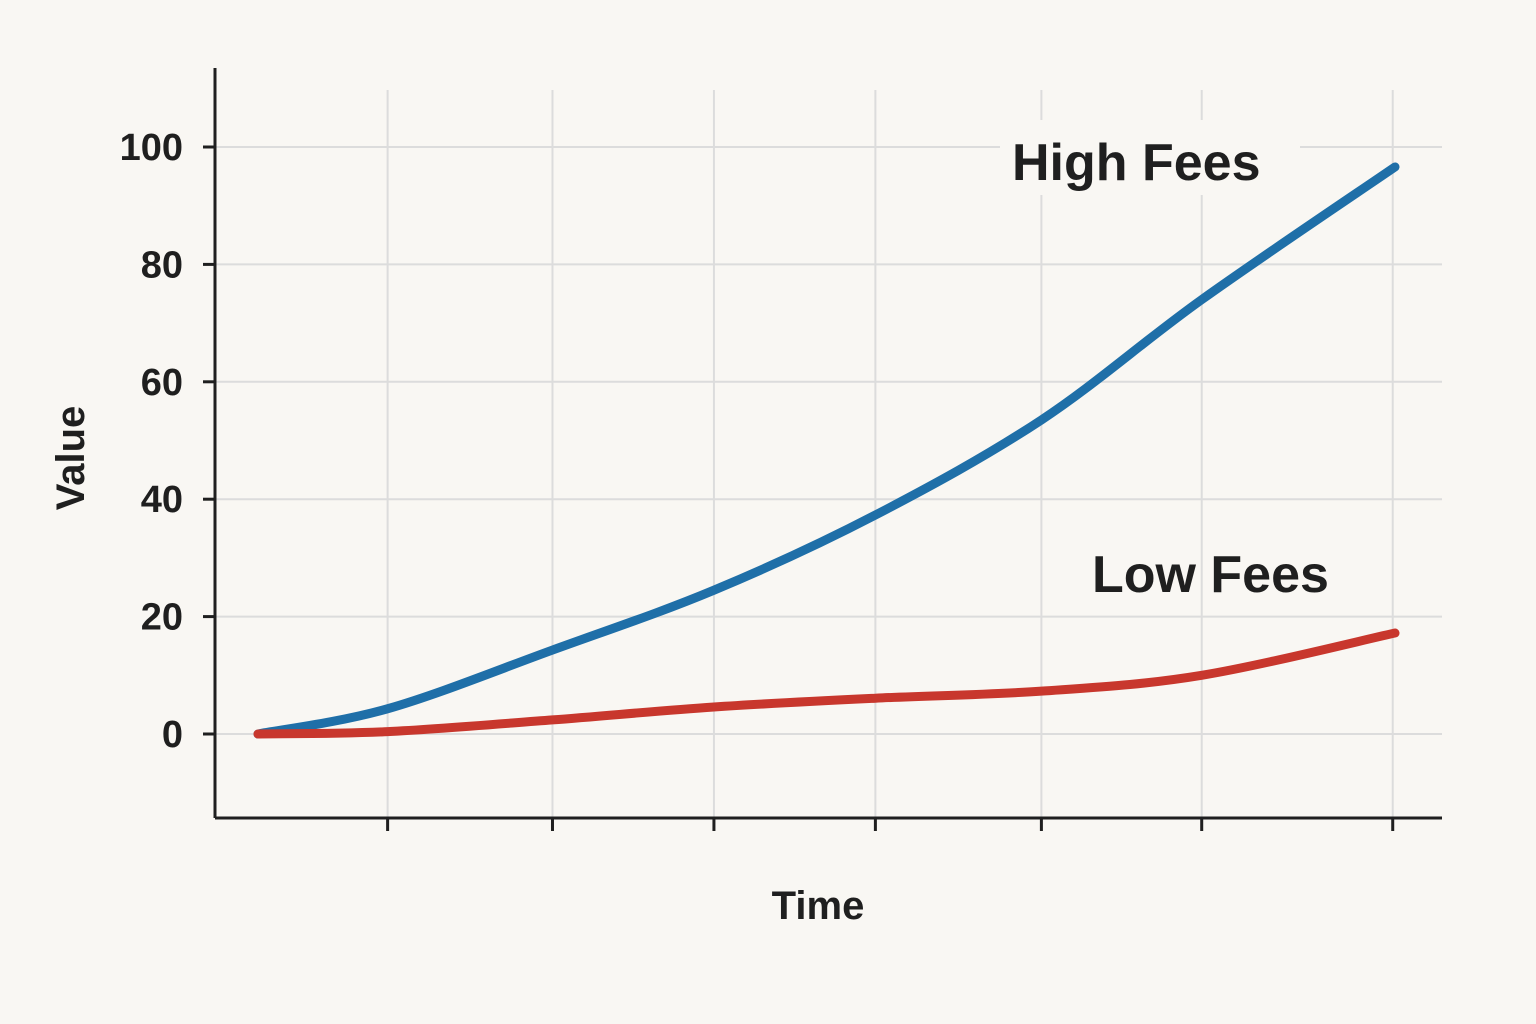 The image size is (1536, 1024). What do you see at coordinates (151, 441) in the screenshot?
I see `y-tick-labels: 0 20 40 60 80 100` at bounding box center [151, 441].